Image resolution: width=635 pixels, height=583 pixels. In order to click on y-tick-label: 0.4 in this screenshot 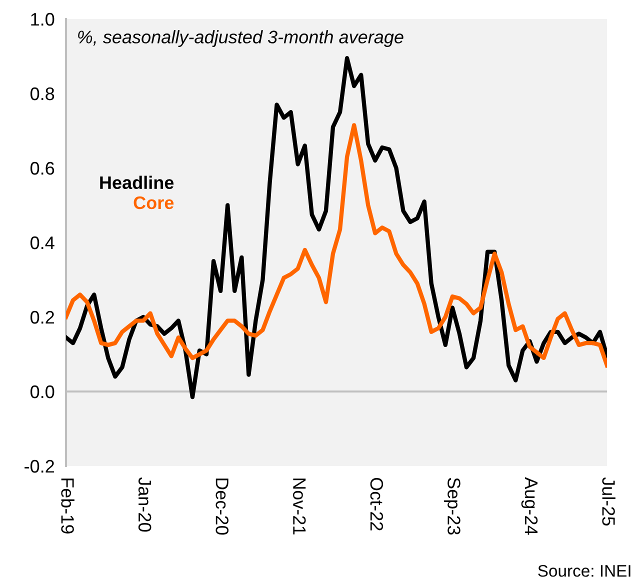, I will do `click(42, 243)`.